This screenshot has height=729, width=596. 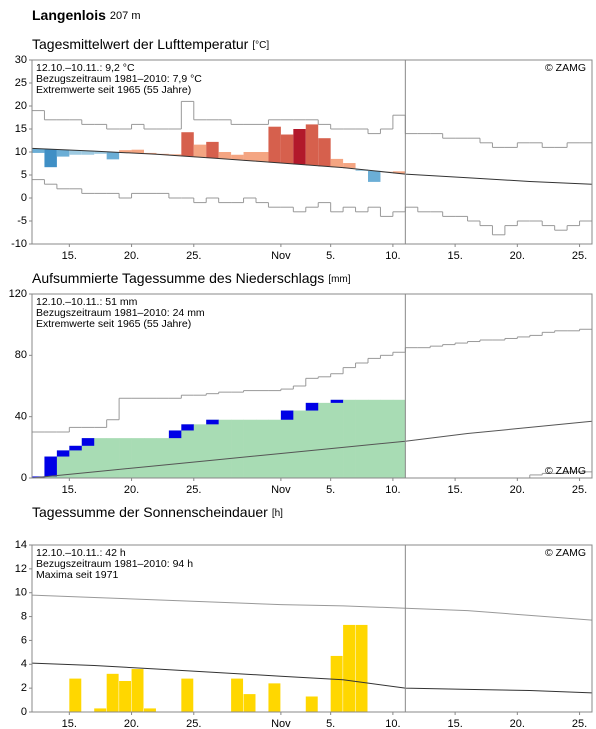 What do you see at coordinates (77, 575) in the screenshot?
I see `legend-note: Maxima seit 1971` at bounding box center [77, 575].